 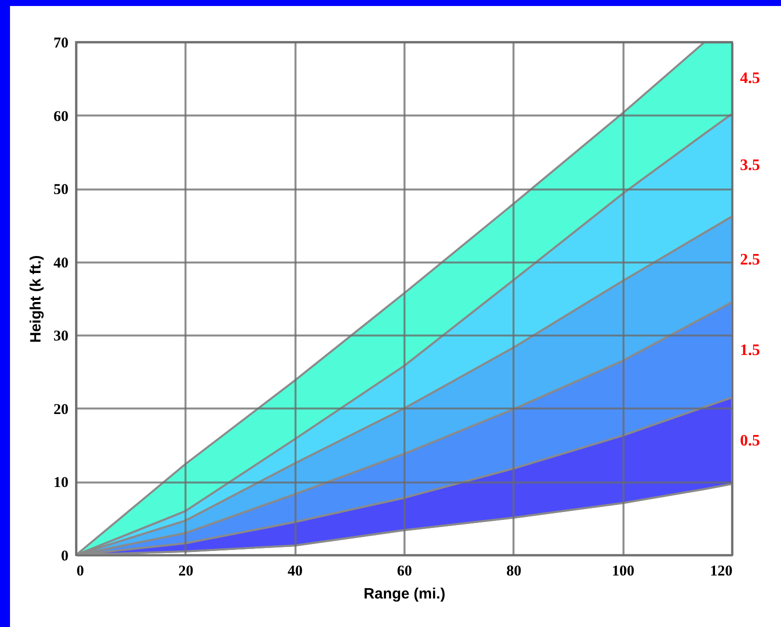 I want to click on series-label: 4.5, so click(x=750, y=78).